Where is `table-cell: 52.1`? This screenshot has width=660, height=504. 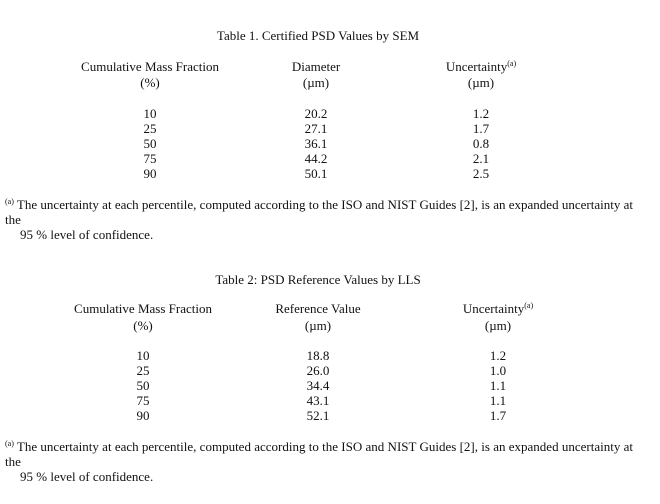 table-cell: 52.1 is located at coordinates (318, 415).